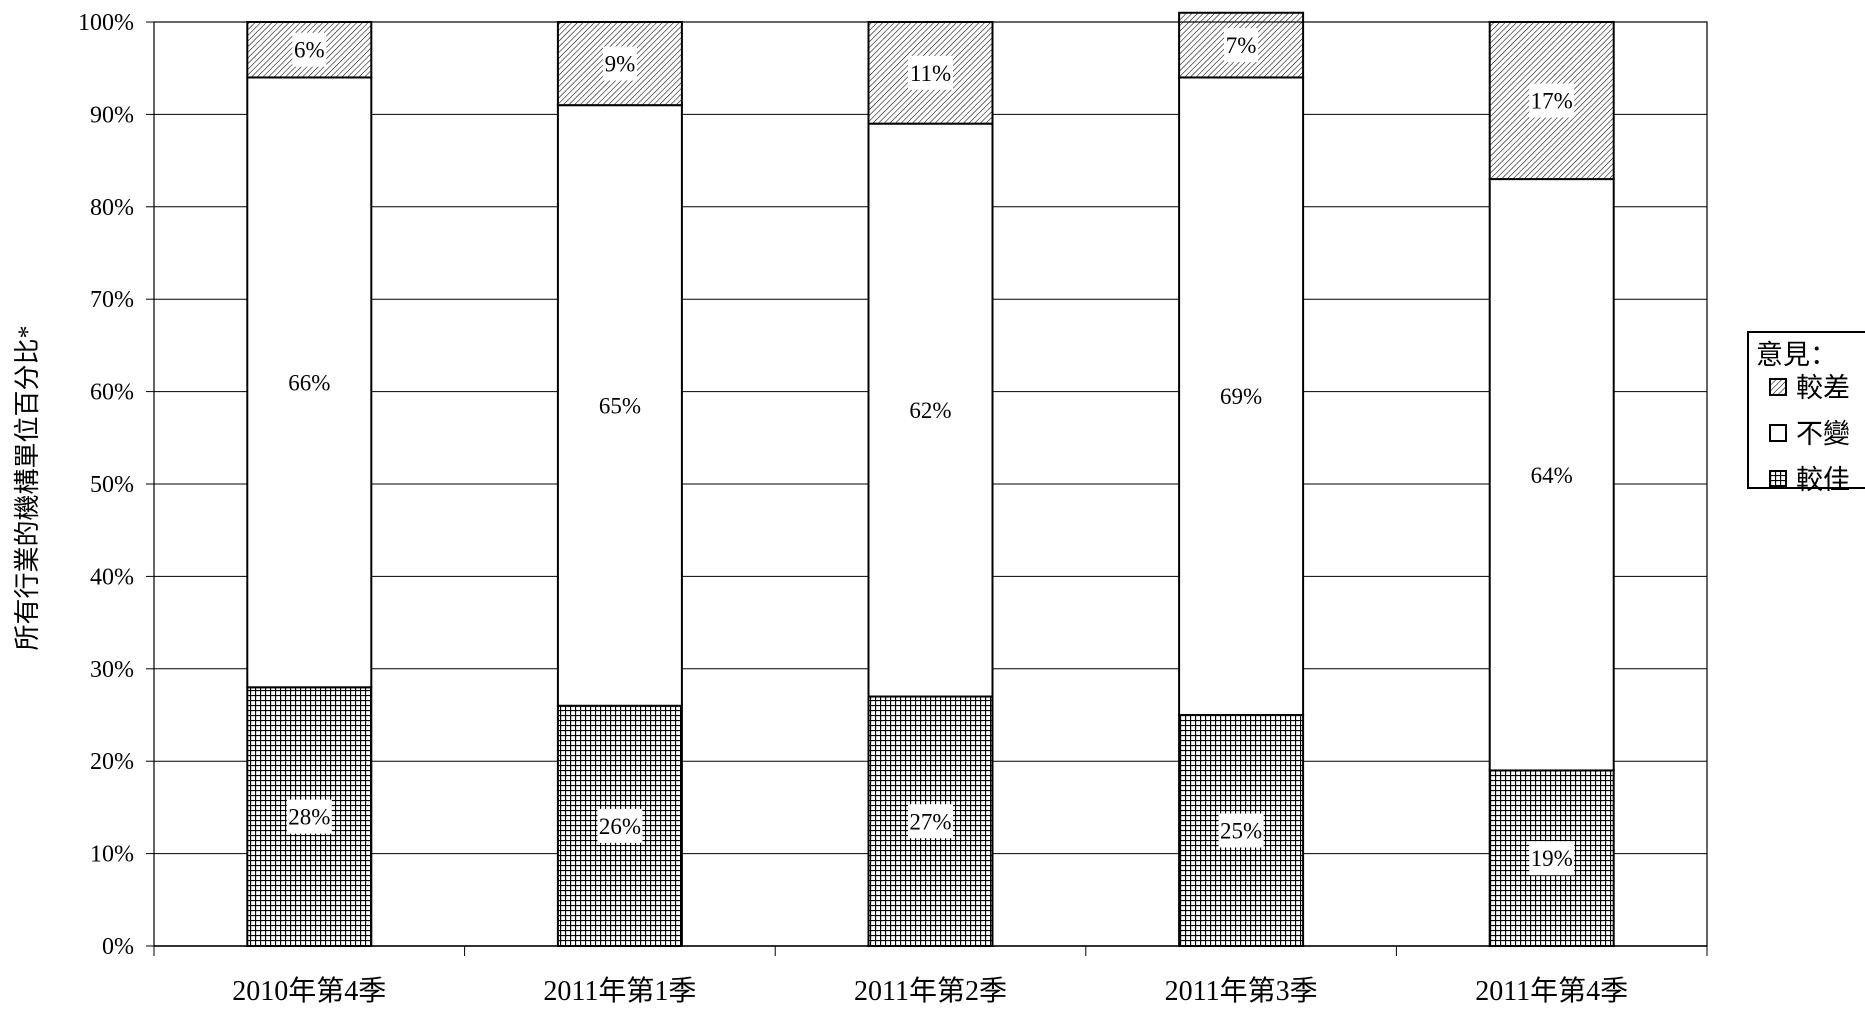  Describe the element at coordinates (112, 577) in the screenshot. I see `y-tick-label: 40%` at that location.